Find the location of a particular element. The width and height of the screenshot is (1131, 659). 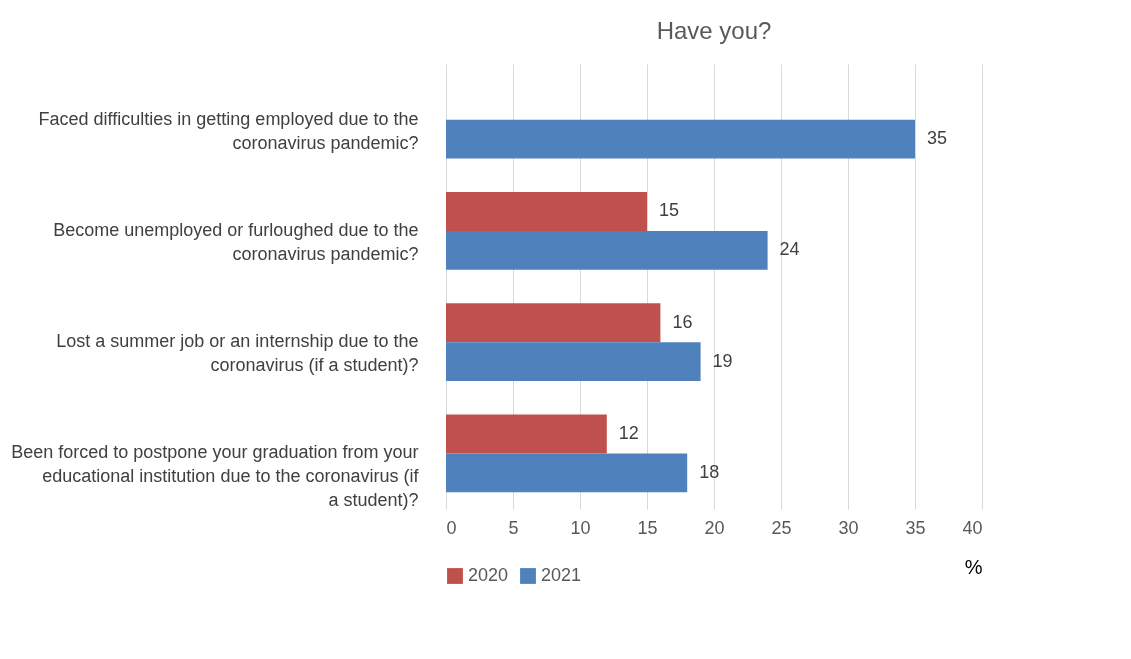

data-label: 16 is located at coordinates (682, 321).